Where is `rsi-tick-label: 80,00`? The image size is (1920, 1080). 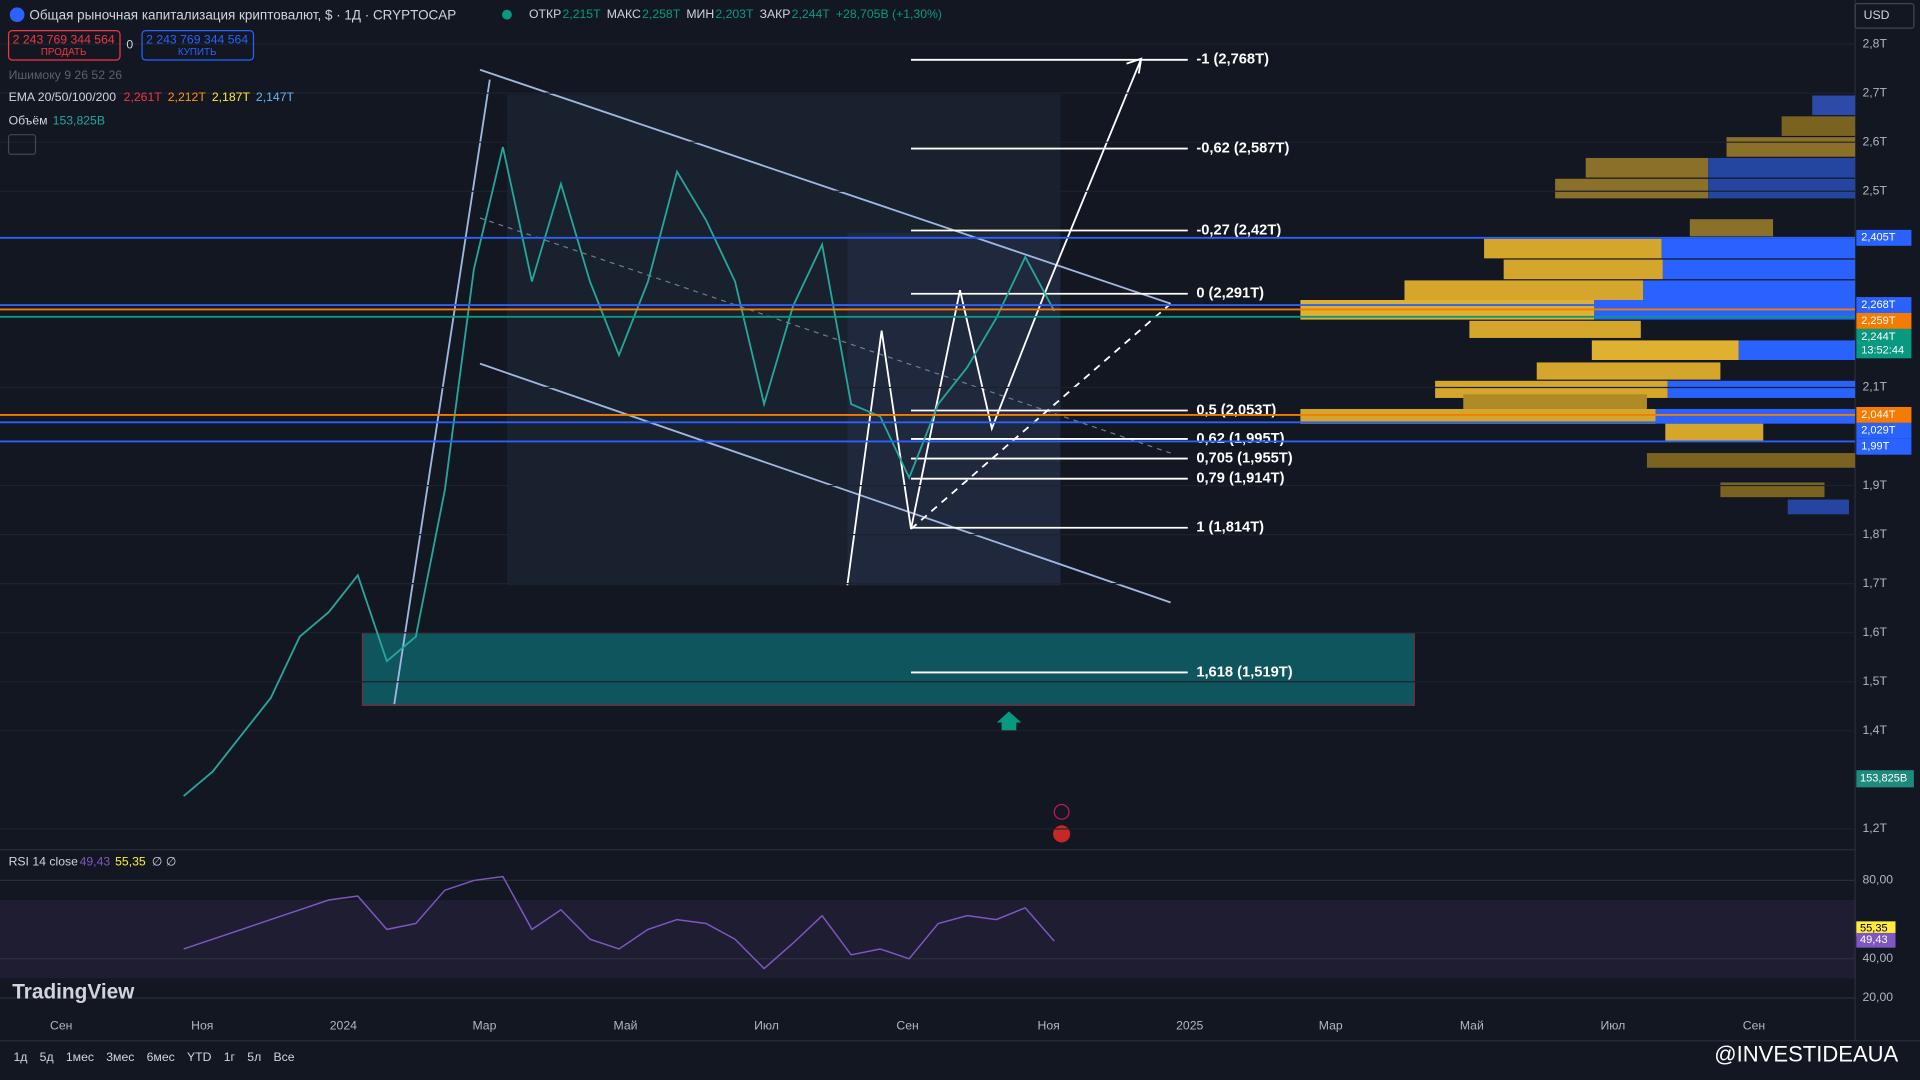
rsi-tick-label: 80,00 is located at coordinates (1877, 880).